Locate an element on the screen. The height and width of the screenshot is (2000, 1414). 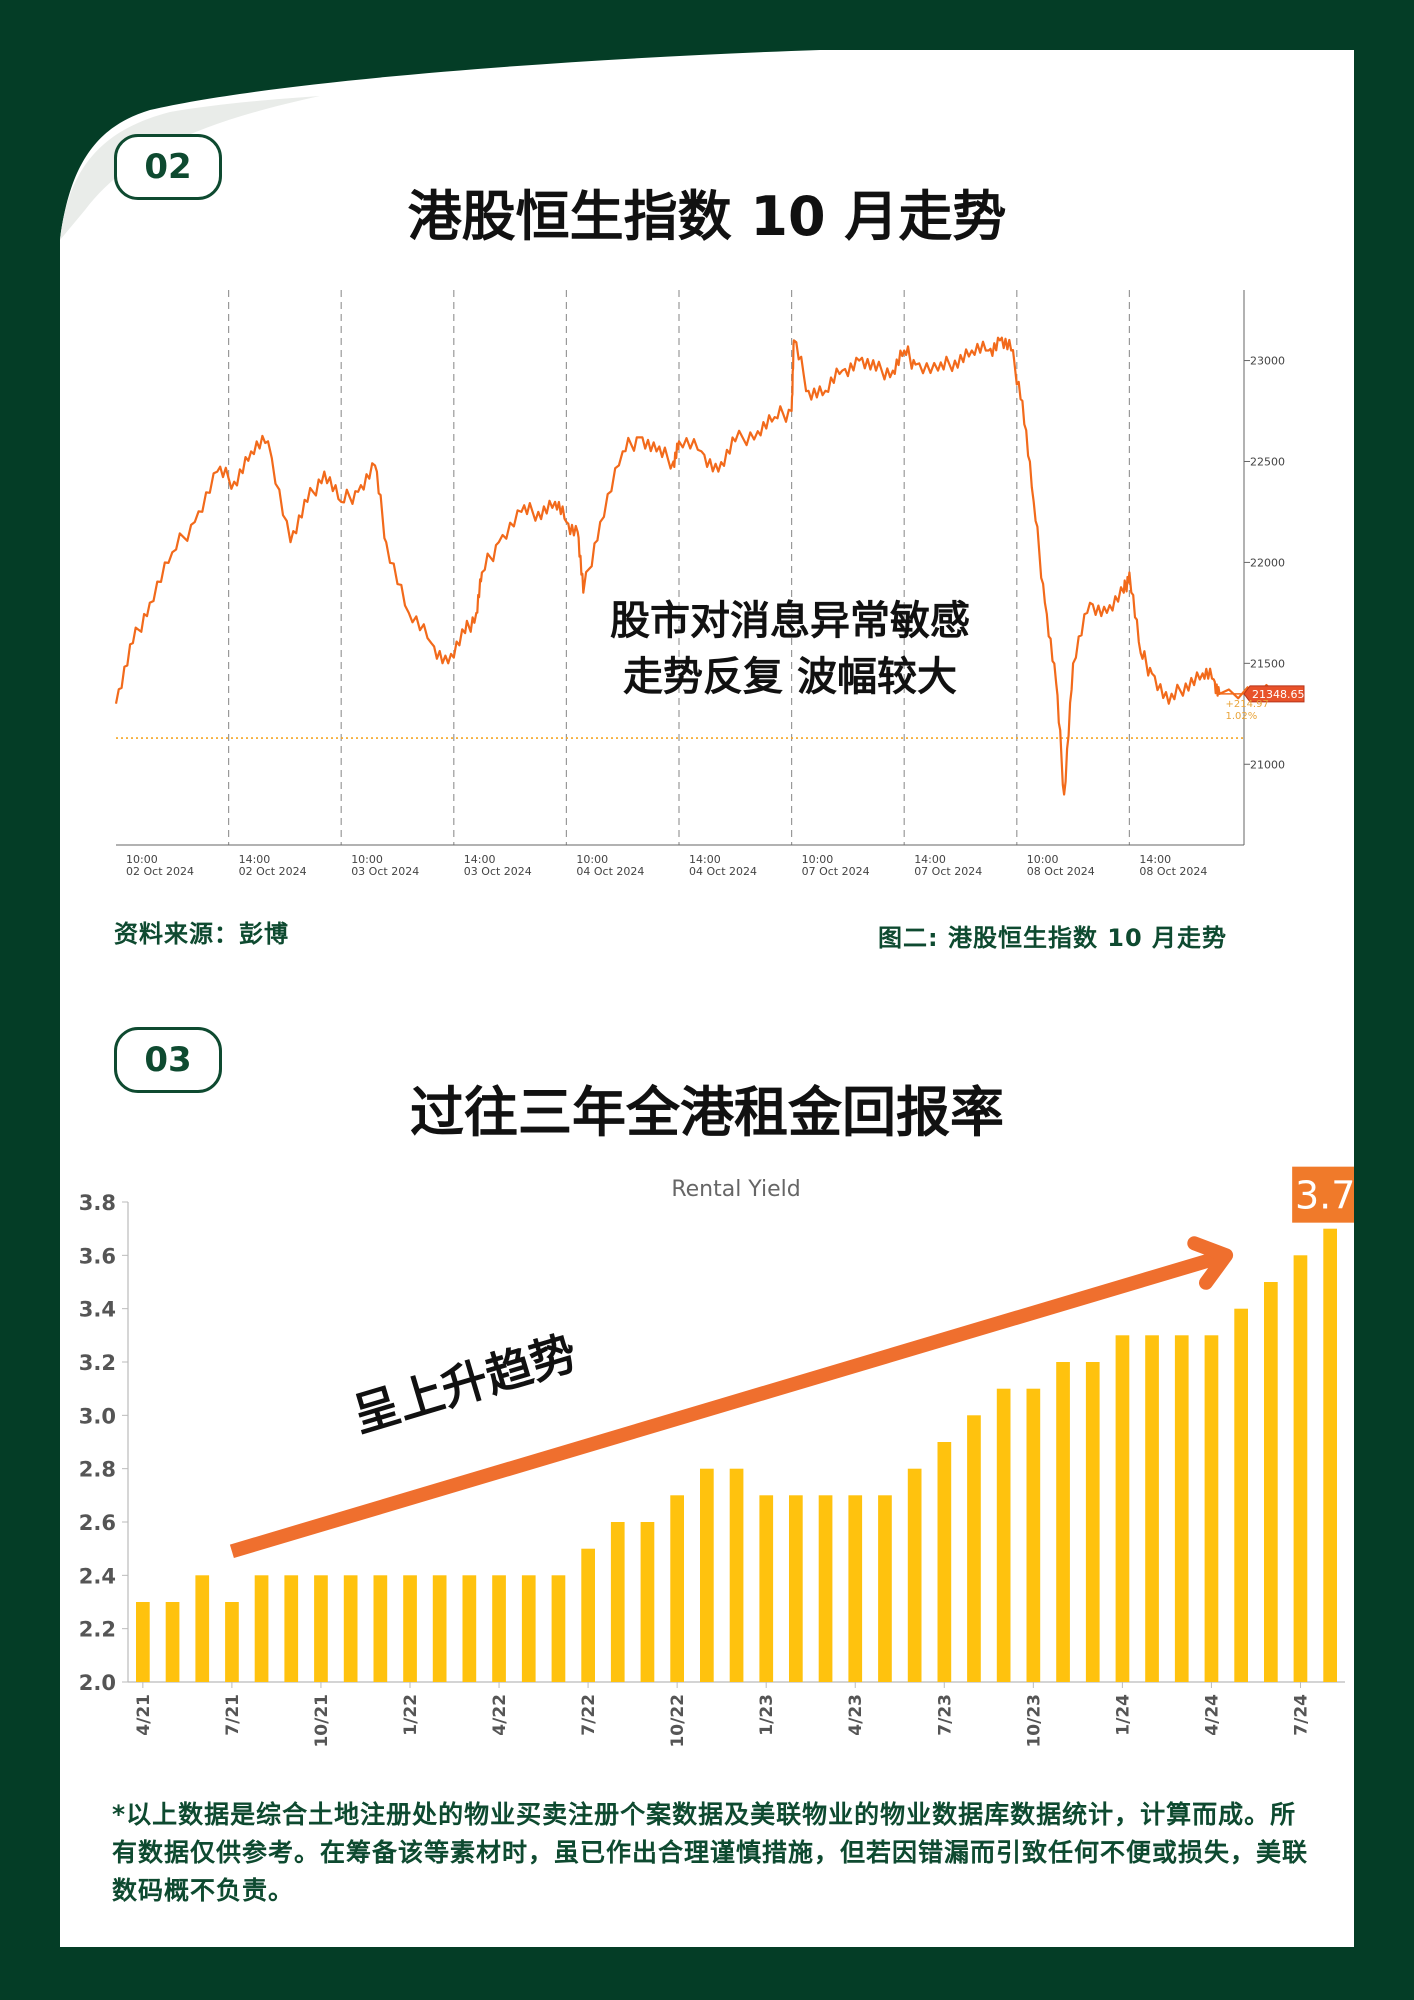
line-chart-y-axis: 21000 21500 22000 22500 23000 is located at coordinates (1264, 563).